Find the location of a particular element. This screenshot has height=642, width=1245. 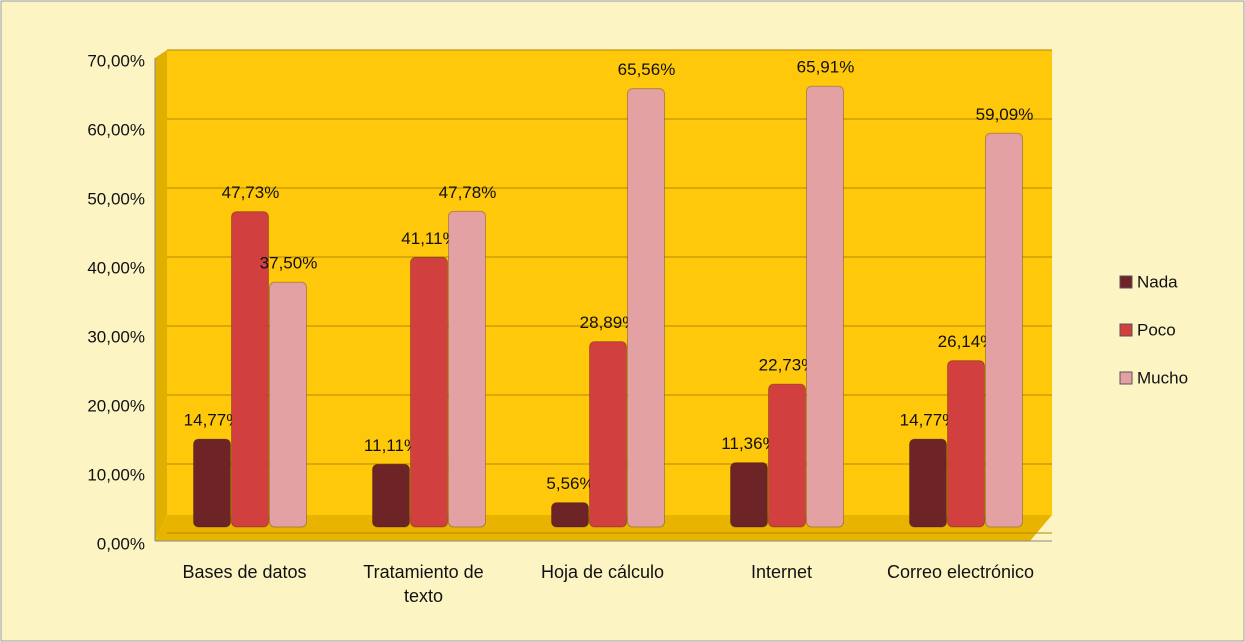

value-label: 11,11% is located at coordinates (391, 445).